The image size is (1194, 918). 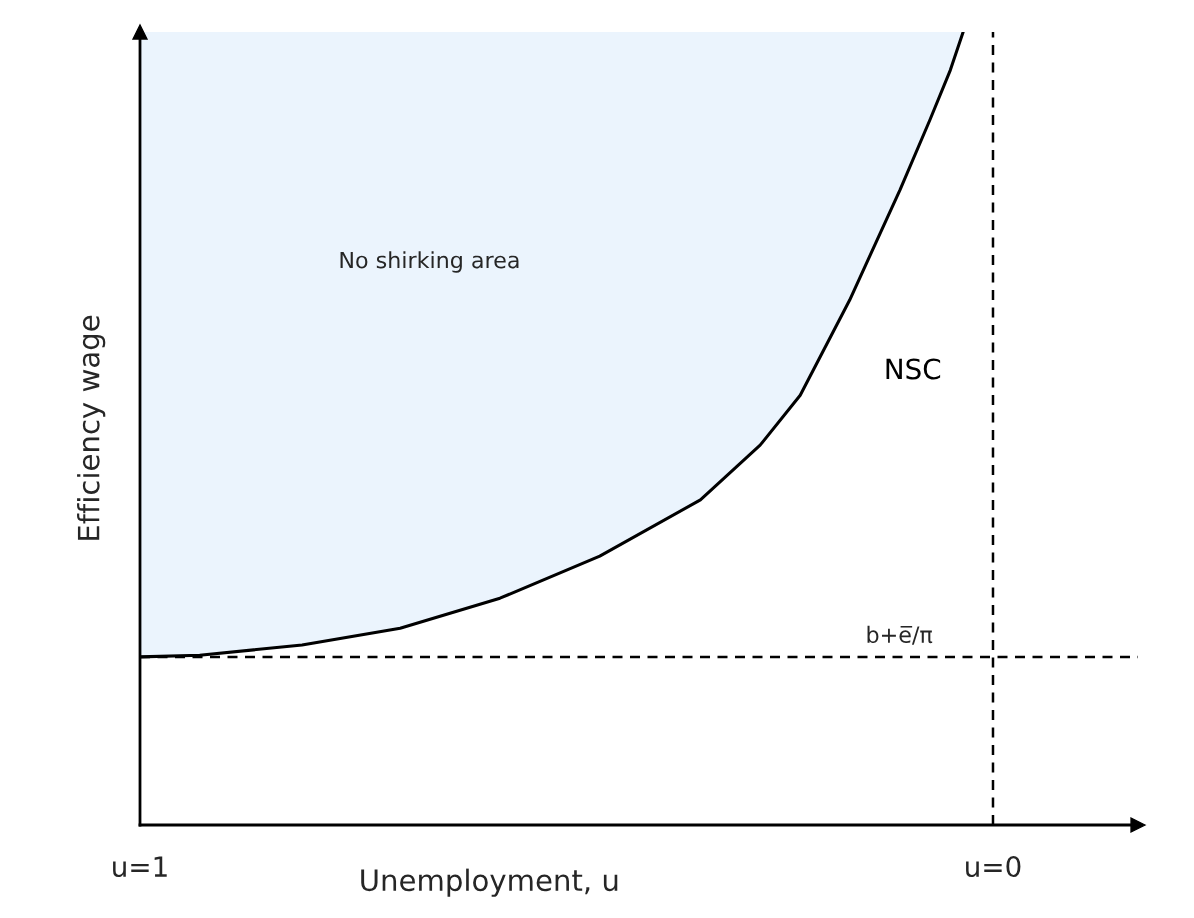 I want to click on x-tick-label: u=0, so click(x=993, y=867).